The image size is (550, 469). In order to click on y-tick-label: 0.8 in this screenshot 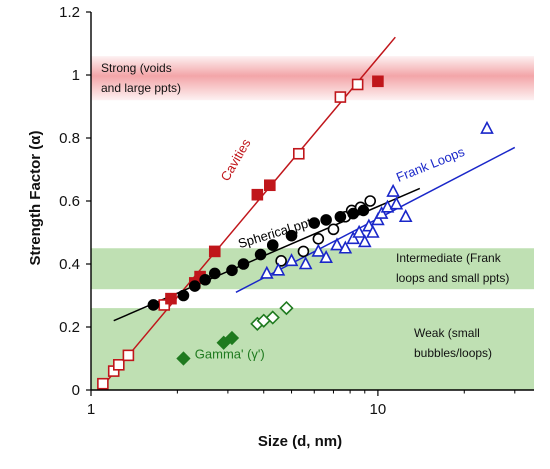, I will do `click(69, 138)`.